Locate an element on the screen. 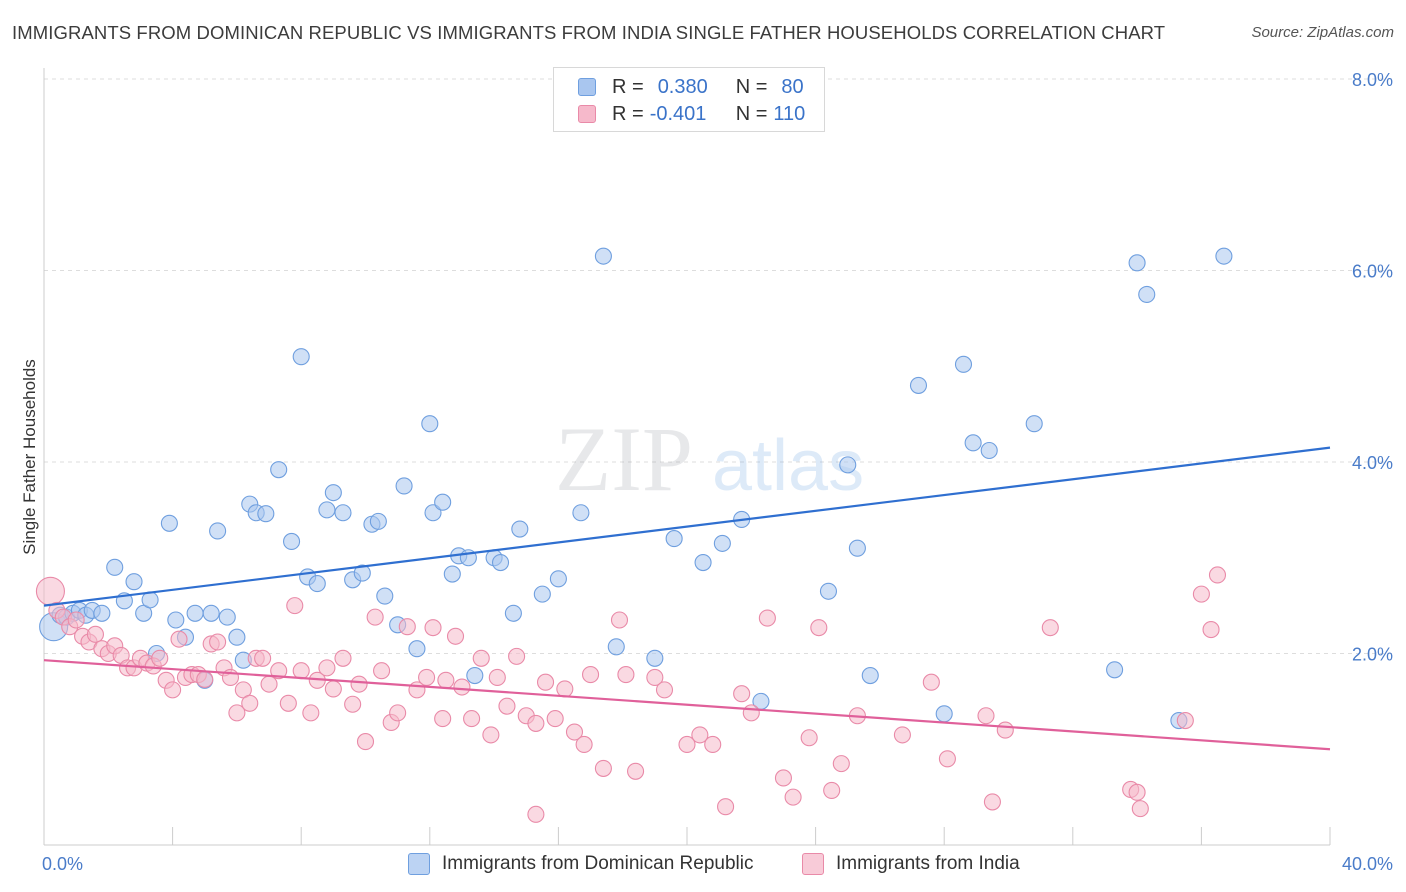  bottom-legend-swatch-india is located at coordinates (813, 864).